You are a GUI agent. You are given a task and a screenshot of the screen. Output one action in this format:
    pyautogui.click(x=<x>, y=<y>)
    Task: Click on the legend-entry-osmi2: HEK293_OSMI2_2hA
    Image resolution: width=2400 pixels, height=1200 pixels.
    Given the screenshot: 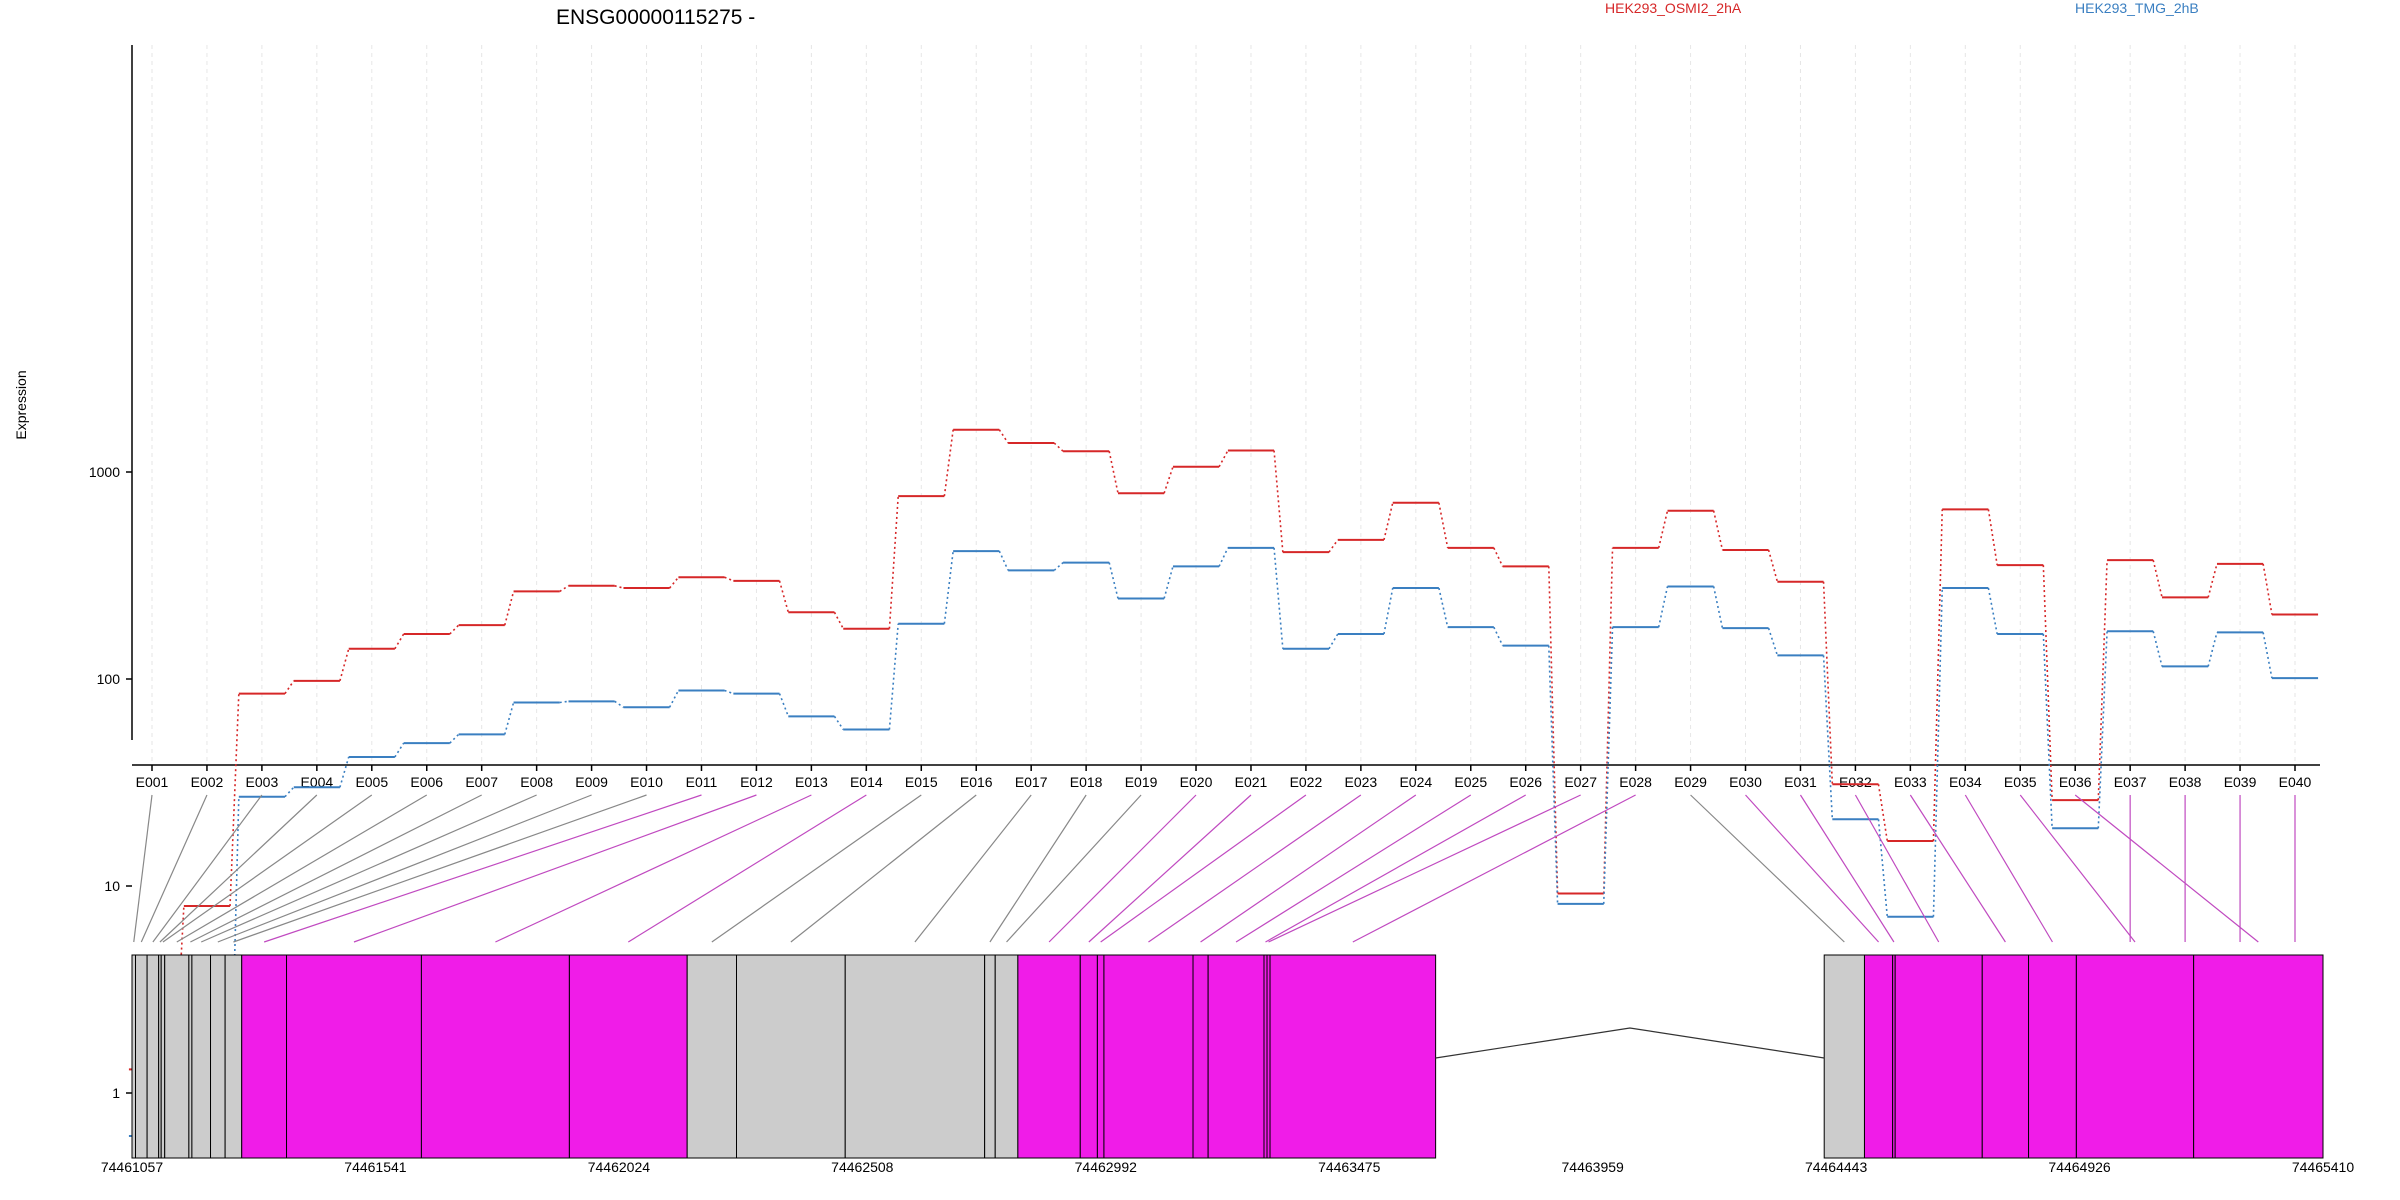 What is the action you would take?
    pyautogui.click(x=1673, y=8)
    